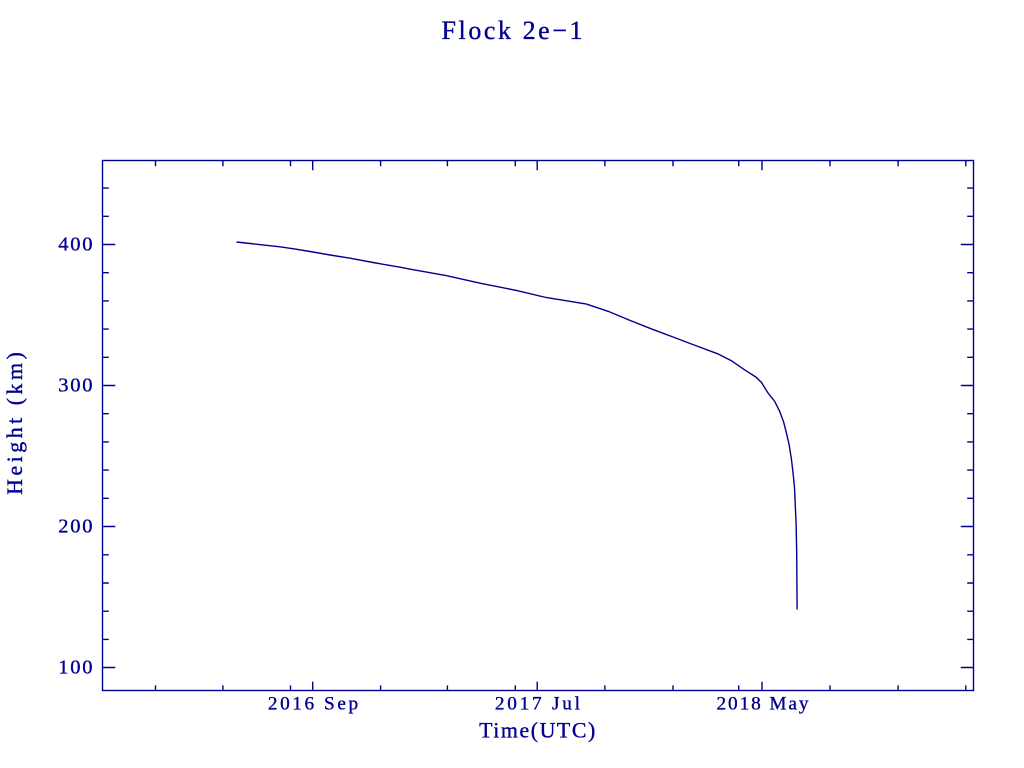 This screenshot has height=768, width=1024. Describe the element at coordinates (313, 704) in the screenshot. I see `svg-text: 2016 Sep` at that location.